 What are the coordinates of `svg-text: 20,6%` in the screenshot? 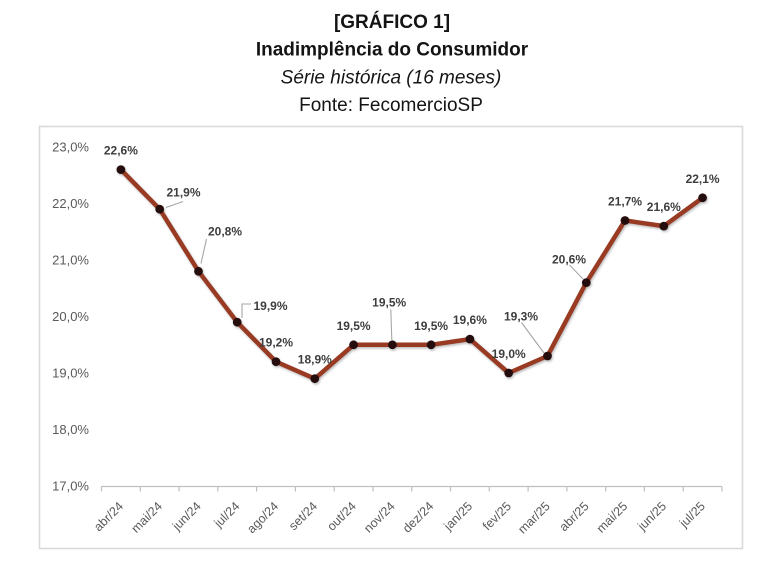 It's located at (569, 260).